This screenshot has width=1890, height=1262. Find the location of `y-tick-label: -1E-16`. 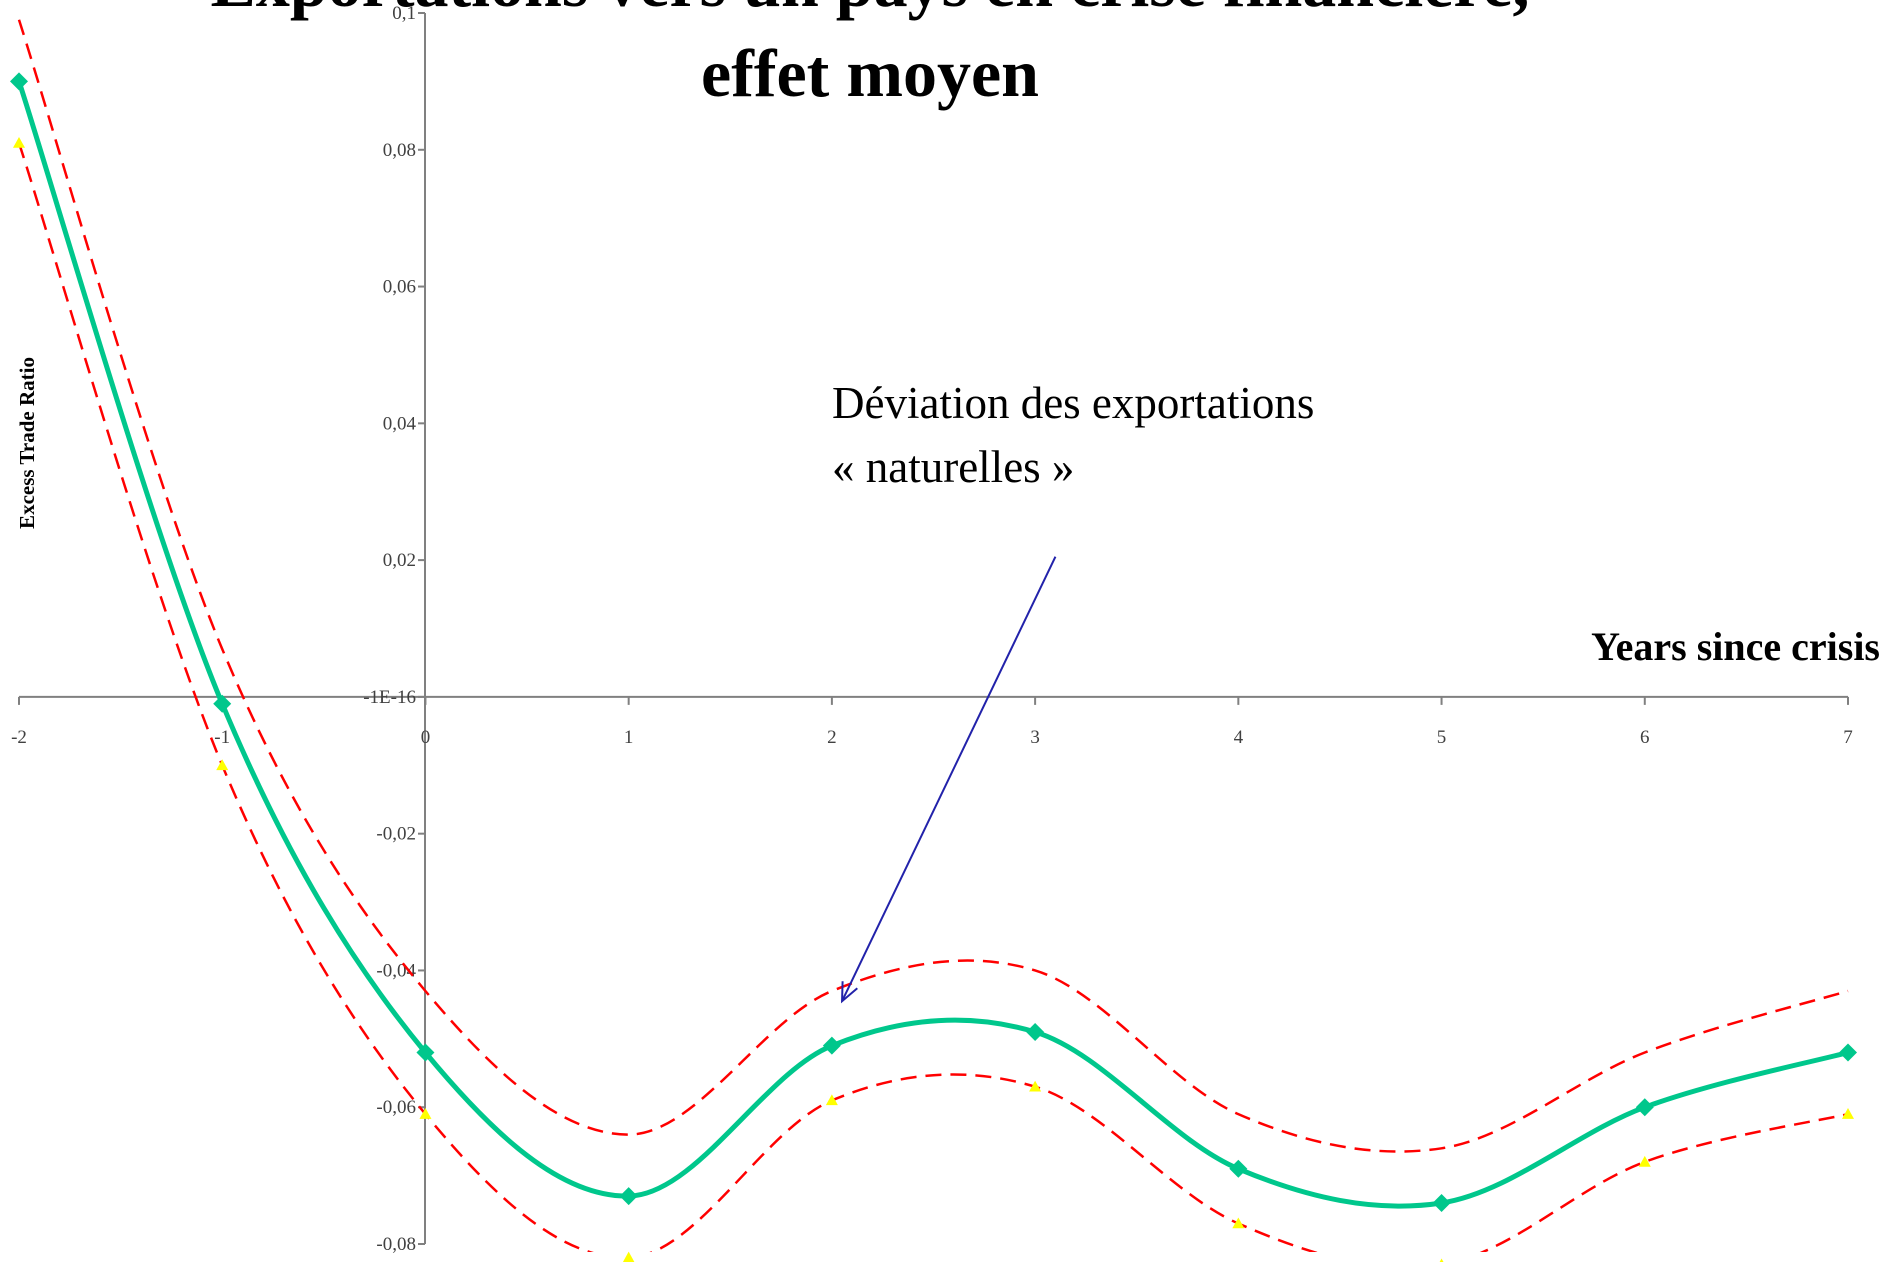

y-tick-label: -1E-16 is located at coordinates (389, 697).